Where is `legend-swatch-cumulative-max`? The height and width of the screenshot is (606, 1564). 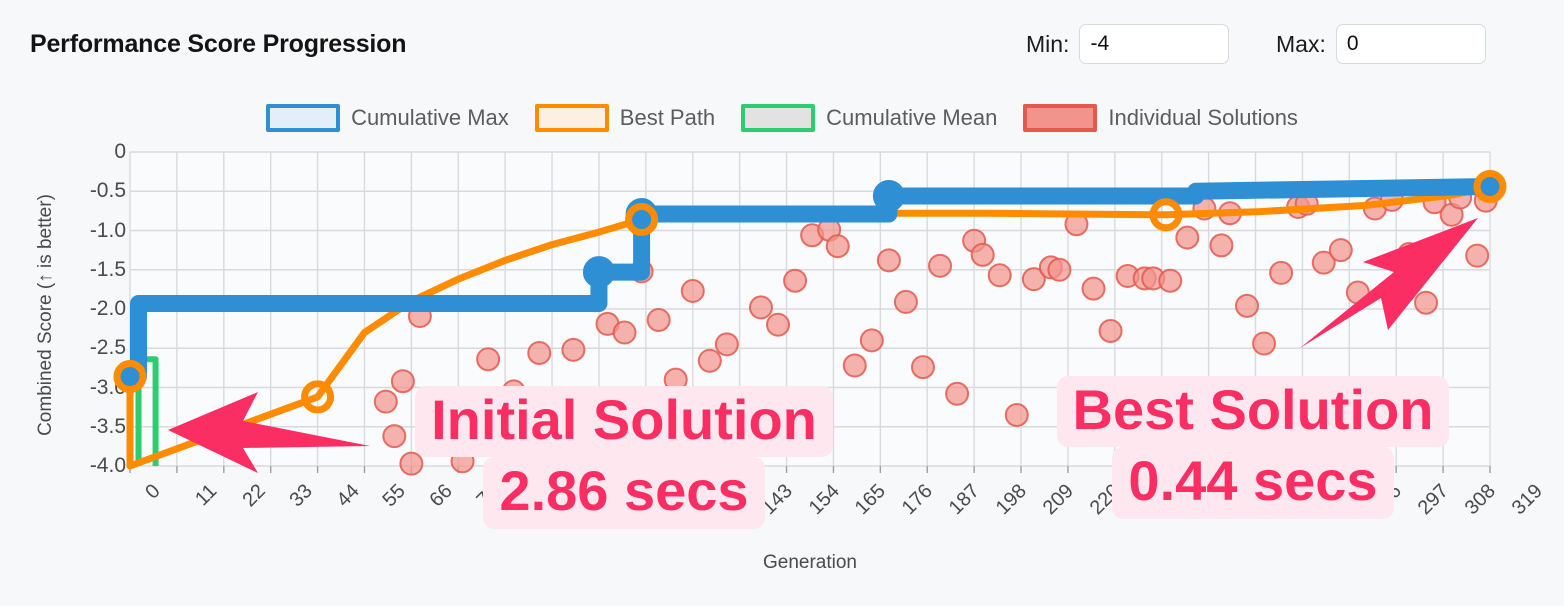
legend-swatch-cumulative-max is located at coordinates (303, 118).